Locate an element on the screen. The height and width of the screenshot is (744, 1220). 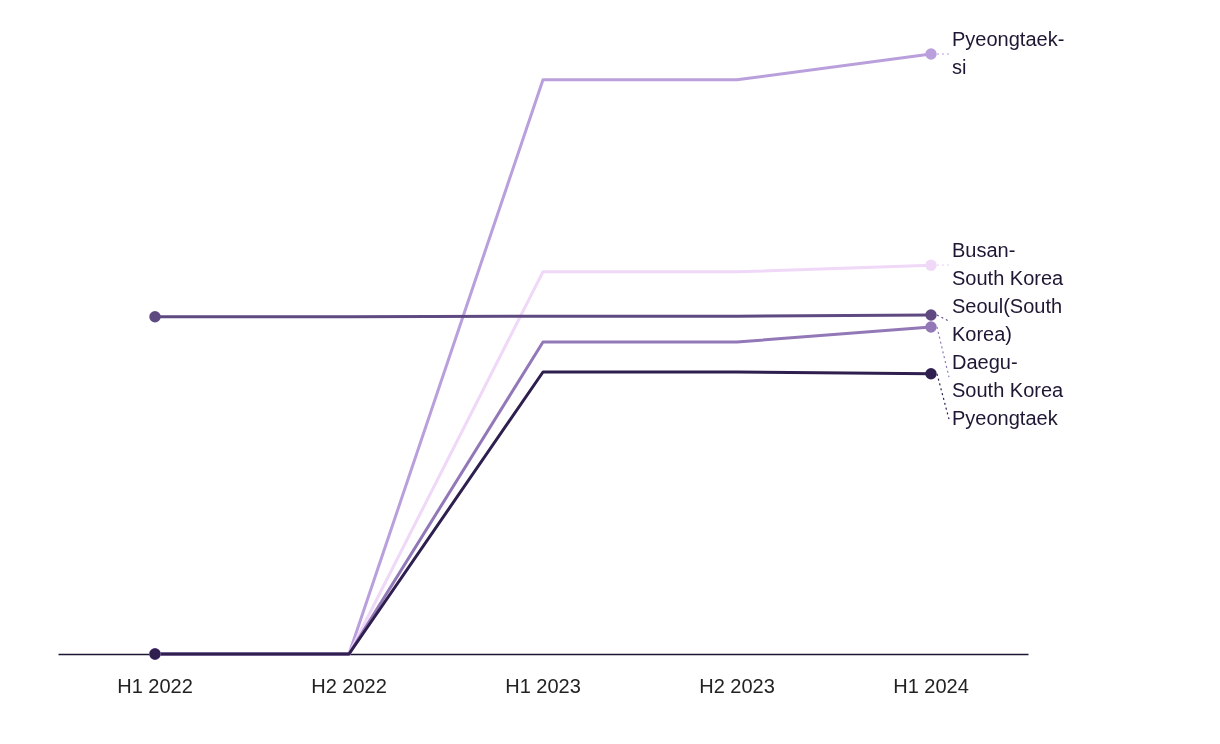
x-tick-label: H1 2024 is located at coordinates (931, 685).